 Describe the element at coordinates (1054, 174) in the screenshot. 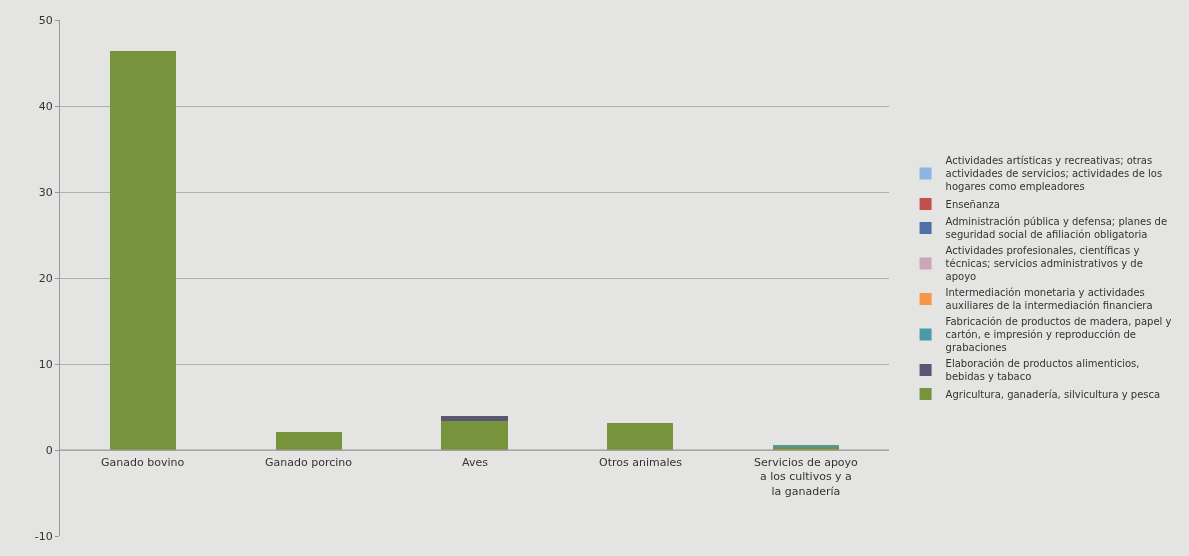

I see `legend-label: Actividades artísticas y recreativas; otras actividades de servicios; actividades de los hogares como empleadores` at that location.